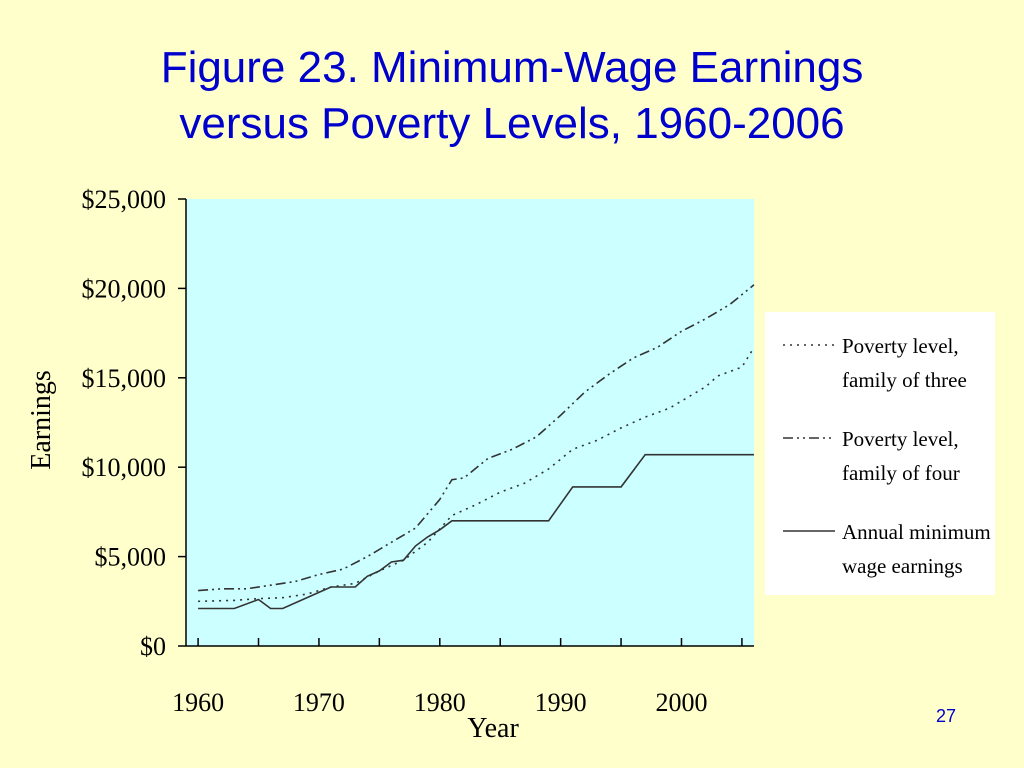  I want to click on legend-box, so click(880, 453).